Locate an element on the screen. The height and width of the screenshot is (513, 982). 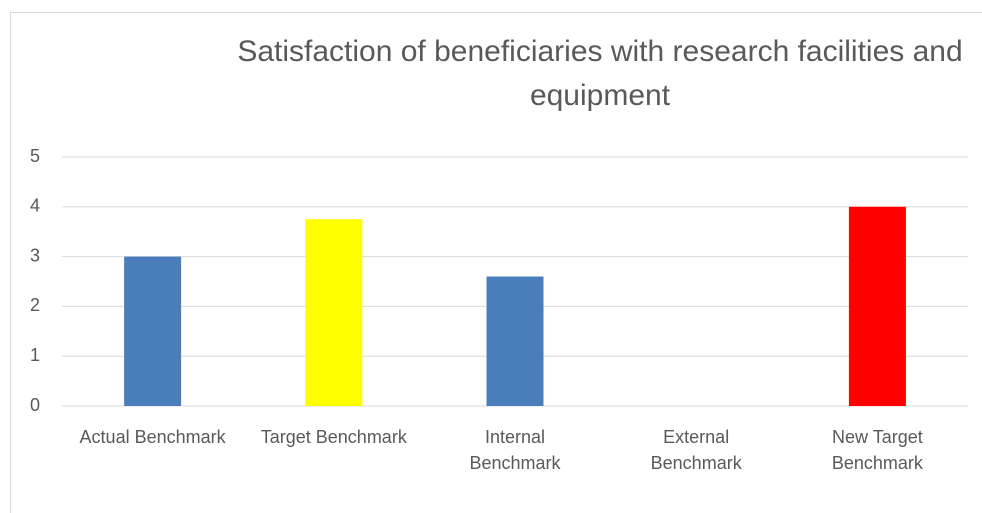
x-tick-label: New Target Benchmark is located at coordinates (877, 450).